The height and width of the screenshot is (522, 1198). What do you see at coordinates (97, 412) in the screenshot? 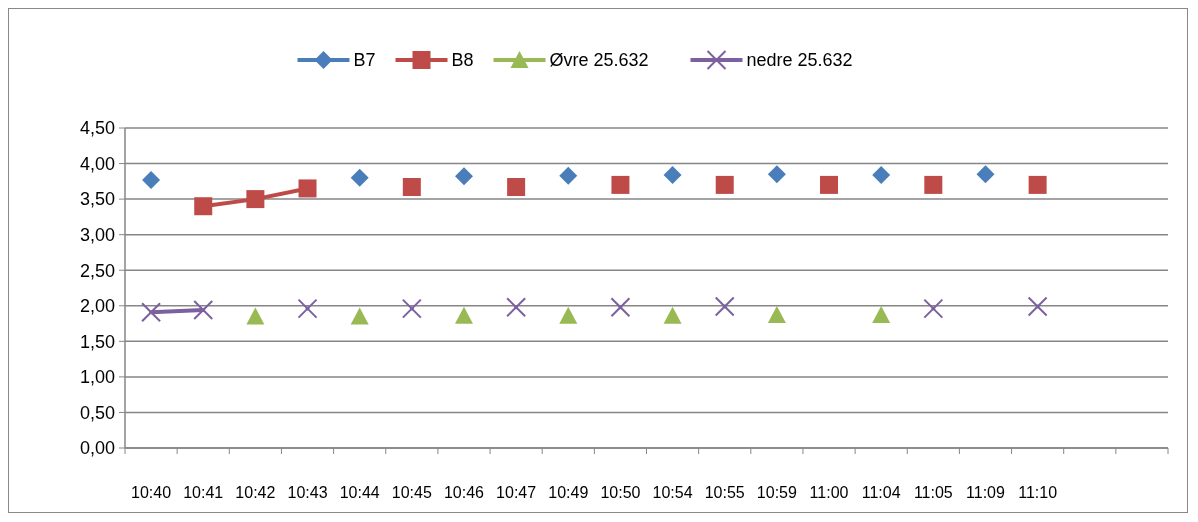
I see `y-tick-label: 0,50` at bounding box center [97, 412].